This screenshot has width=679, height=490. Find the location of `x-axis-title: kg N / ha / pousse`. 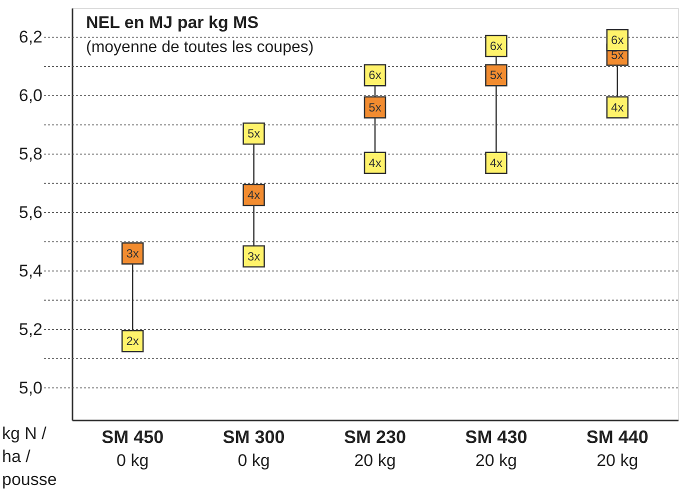

x-axis-title: kg N / ha / pousse is located at coordinates (29, 456).